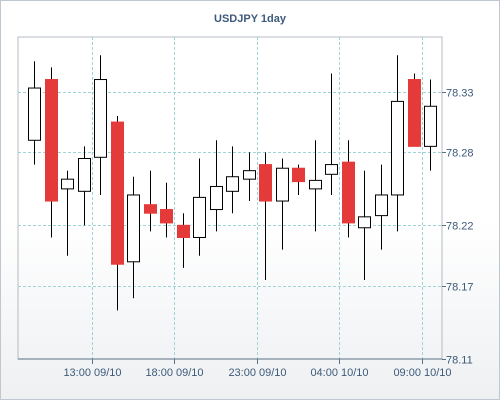  I want to click on y-axis-ticks: 78.11 78.17 78.22 78.28 78.33, so click(458, 227).